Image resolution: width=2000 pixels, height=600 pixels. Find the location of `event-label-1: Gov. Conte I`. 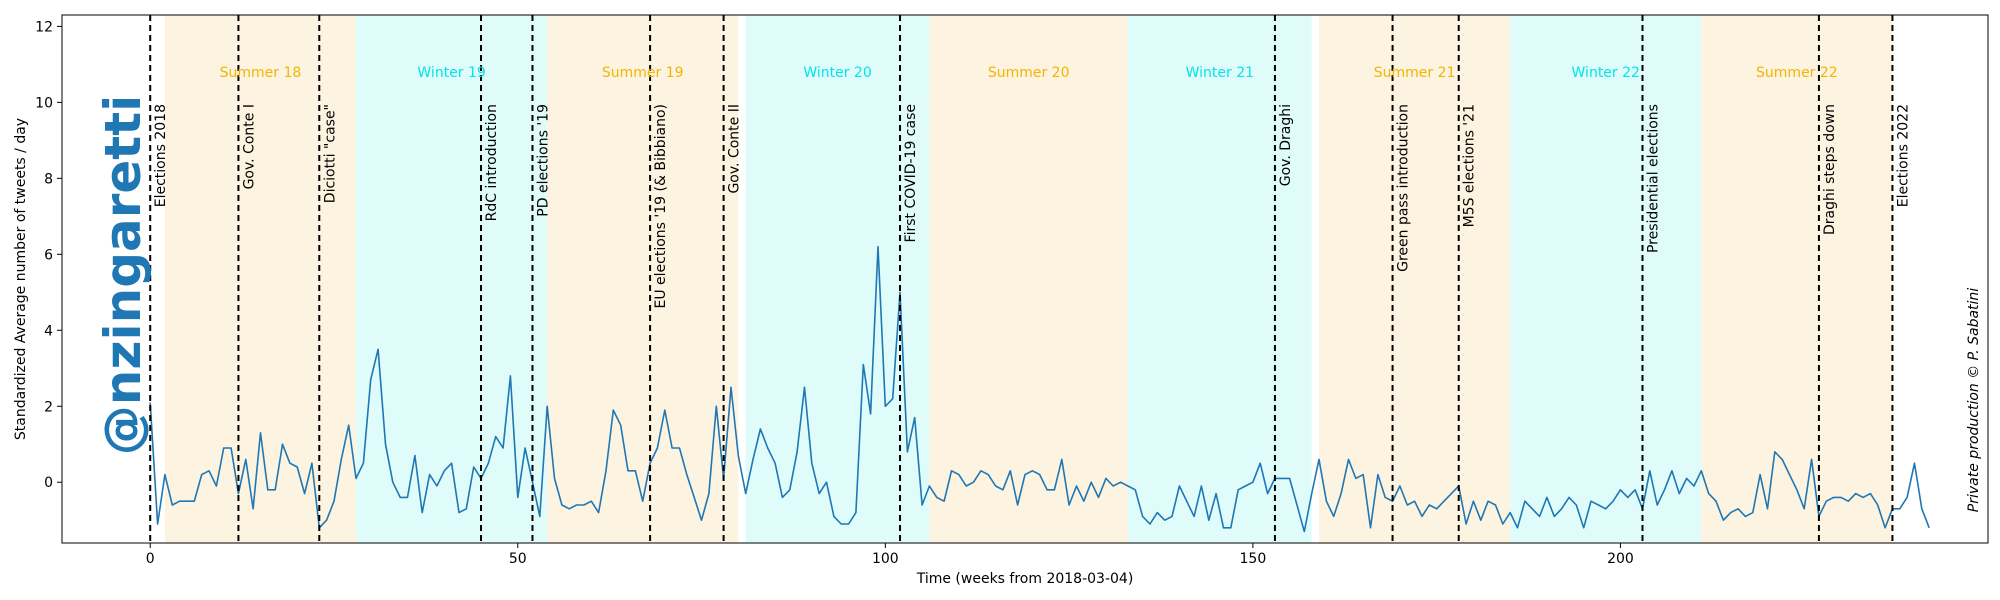

event-label-1: Gov. Conte I is located at coordinates (249, 146).